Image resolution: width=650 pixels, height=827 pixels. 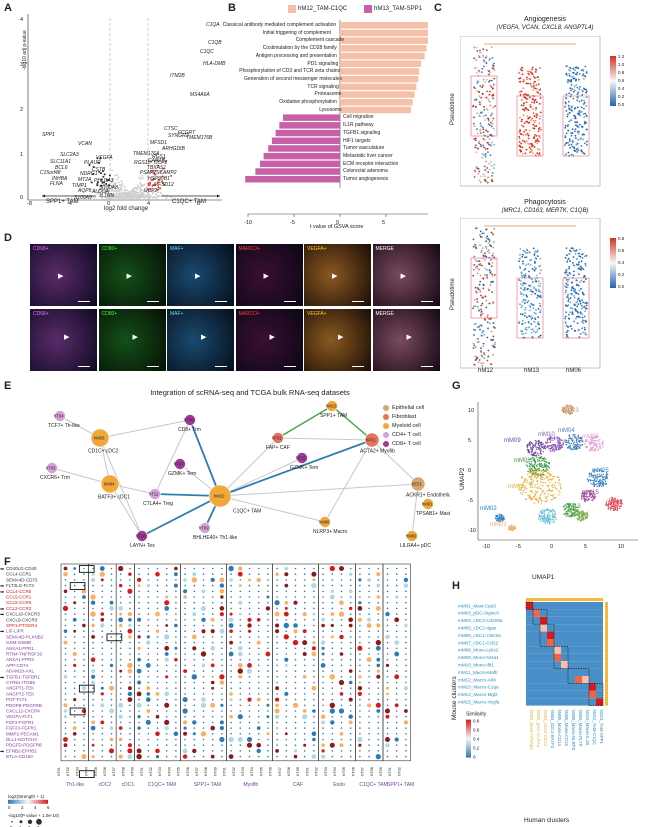 What do you see at coordinates (142, 546) in the screenshot?
I see `network-node-label: LAYN+ Tex` at bounding box center [142, 546].